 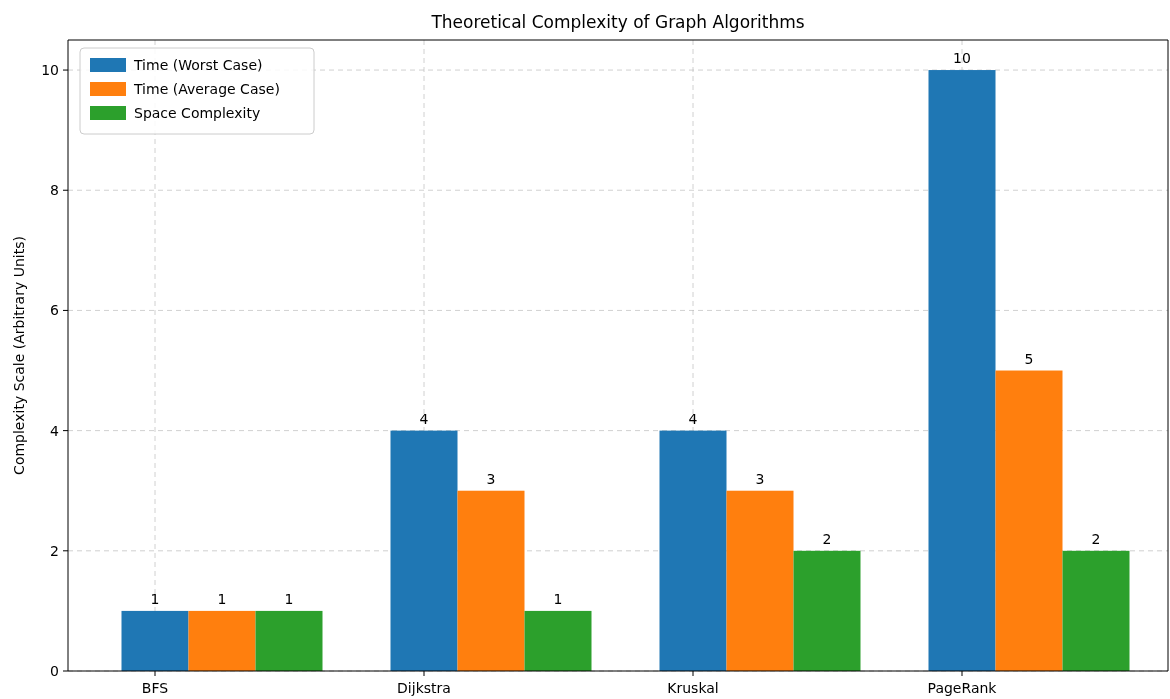 What do you see at coordinates (617, 22) in the screenshot?
I see `chart-title: Theoretical Complexity of Graph Algorithms` at bounding box center [617, 22].